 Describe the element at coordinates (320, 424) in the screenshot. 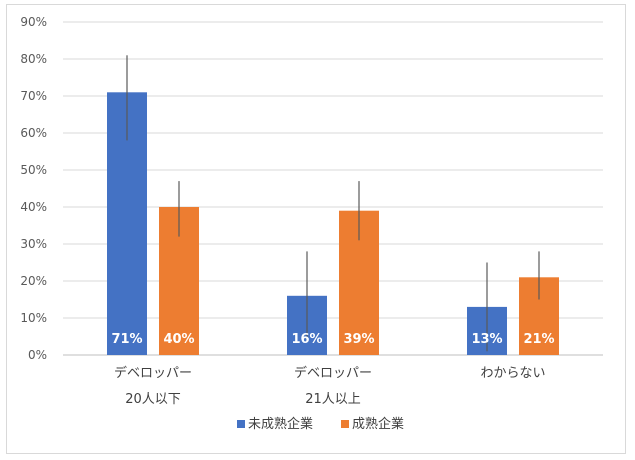

I see `legend: 未成熟企業 成熟企業` at that location.